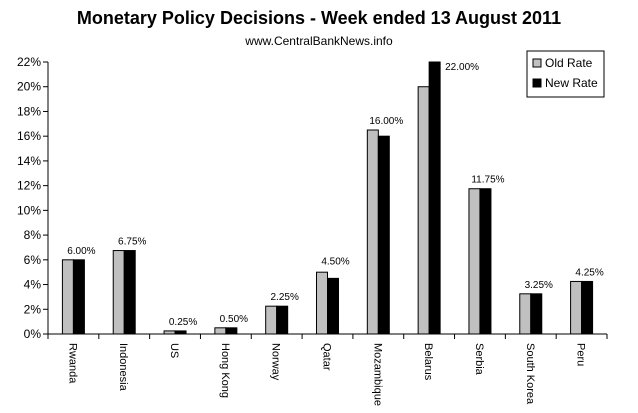 This screenshot has height=413, width=638. What do you see at coordinates (225, 370) in the screenshot?
I see `x-category-label: Hong Kong` at bounding box center [225, 370].